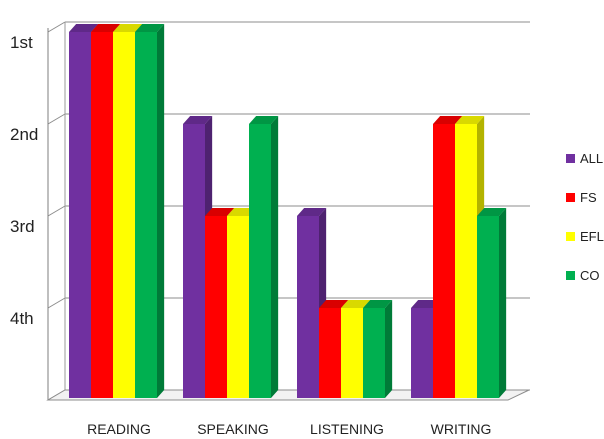  Describe the element at coordinates (592, 236) in the screenshot. I see `legend-label: EFL` at that location.